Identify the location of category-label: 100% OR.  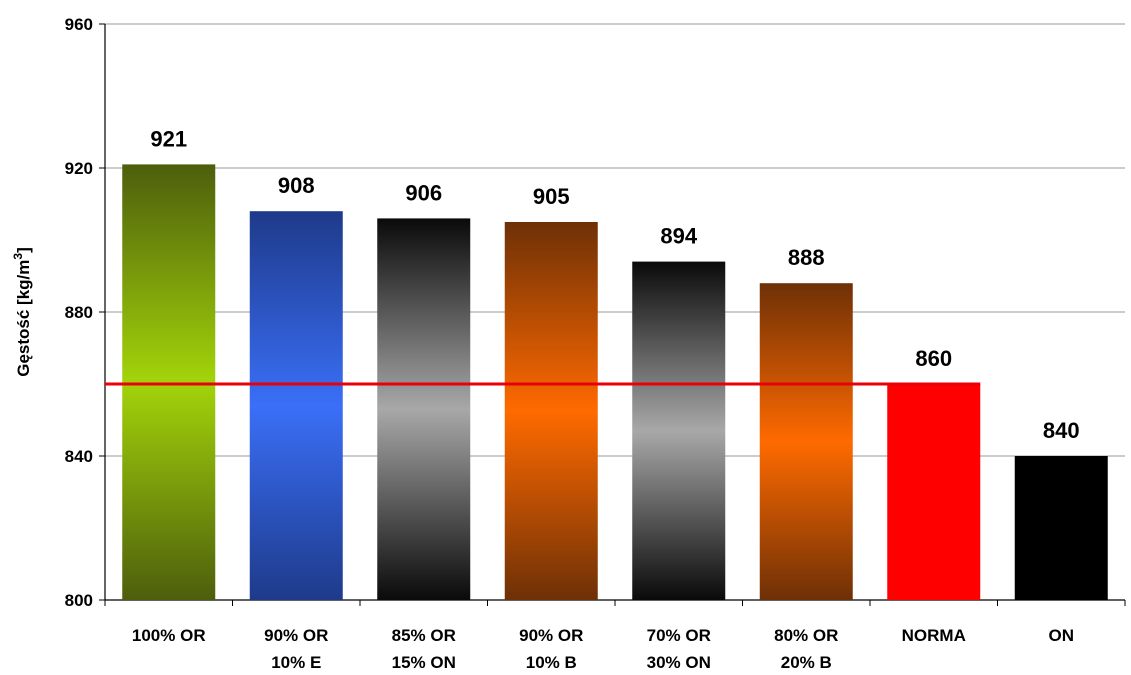
(169, 635).